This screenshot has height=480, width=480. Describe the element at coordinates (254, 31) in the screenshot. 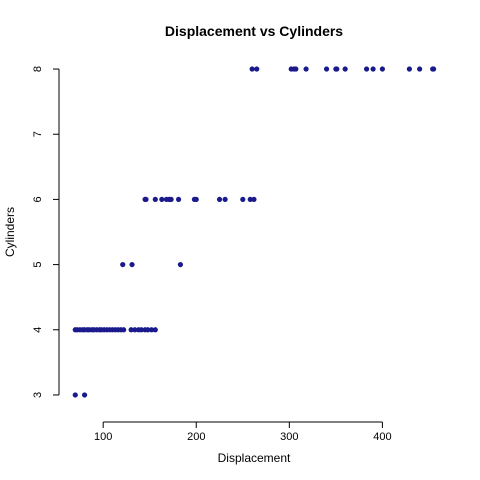

I see `chart-title: Displacement vs Cylinders` at that location.